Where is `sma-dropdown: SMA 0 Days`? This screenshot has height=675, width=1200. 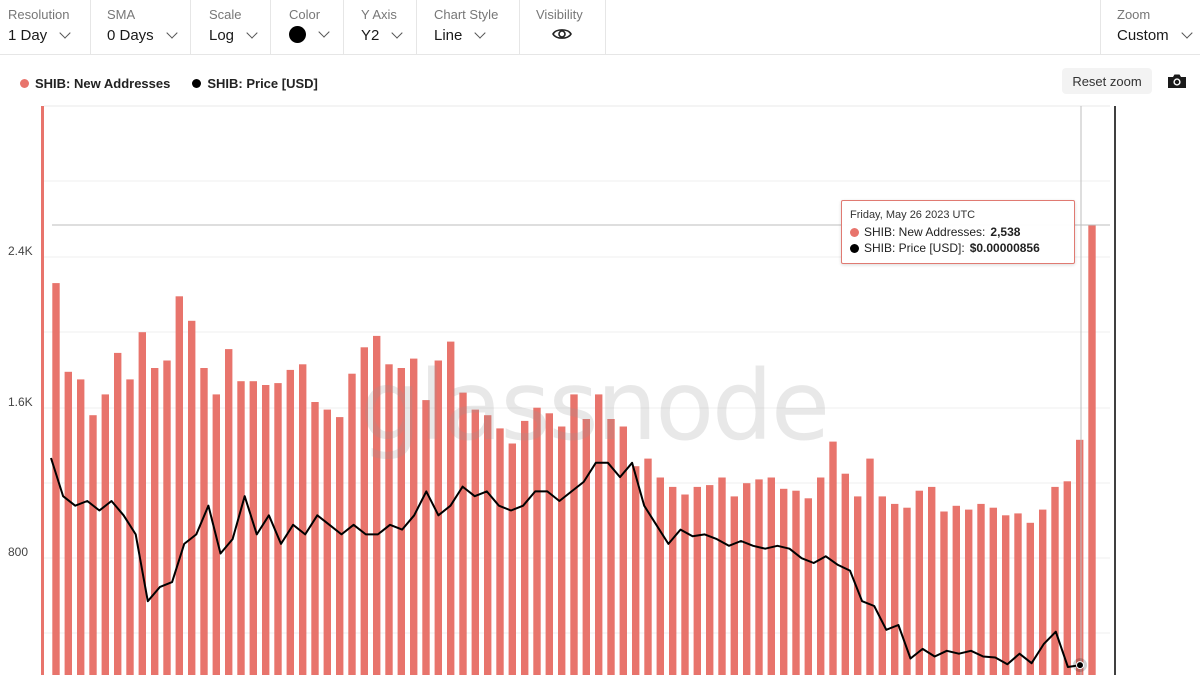
sma-dropdown: SMA 0 Days is located at coordinates (141, 27).